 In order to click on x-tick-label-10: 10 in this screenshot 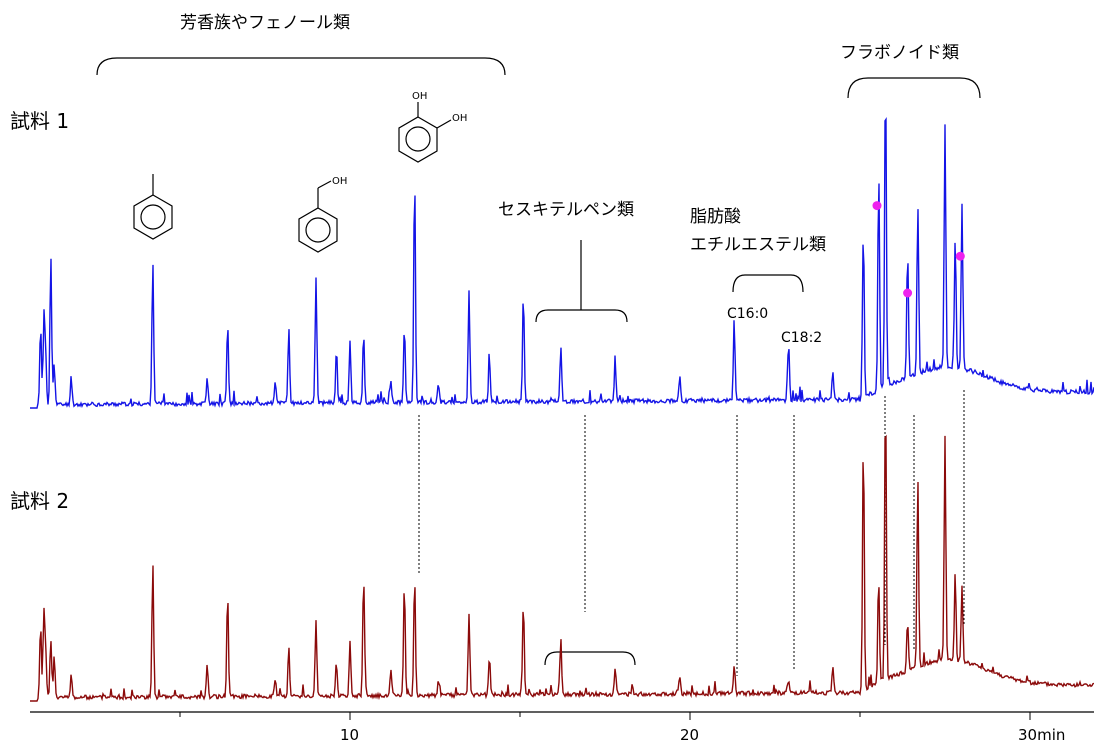, I will do `click(349, 735)`.